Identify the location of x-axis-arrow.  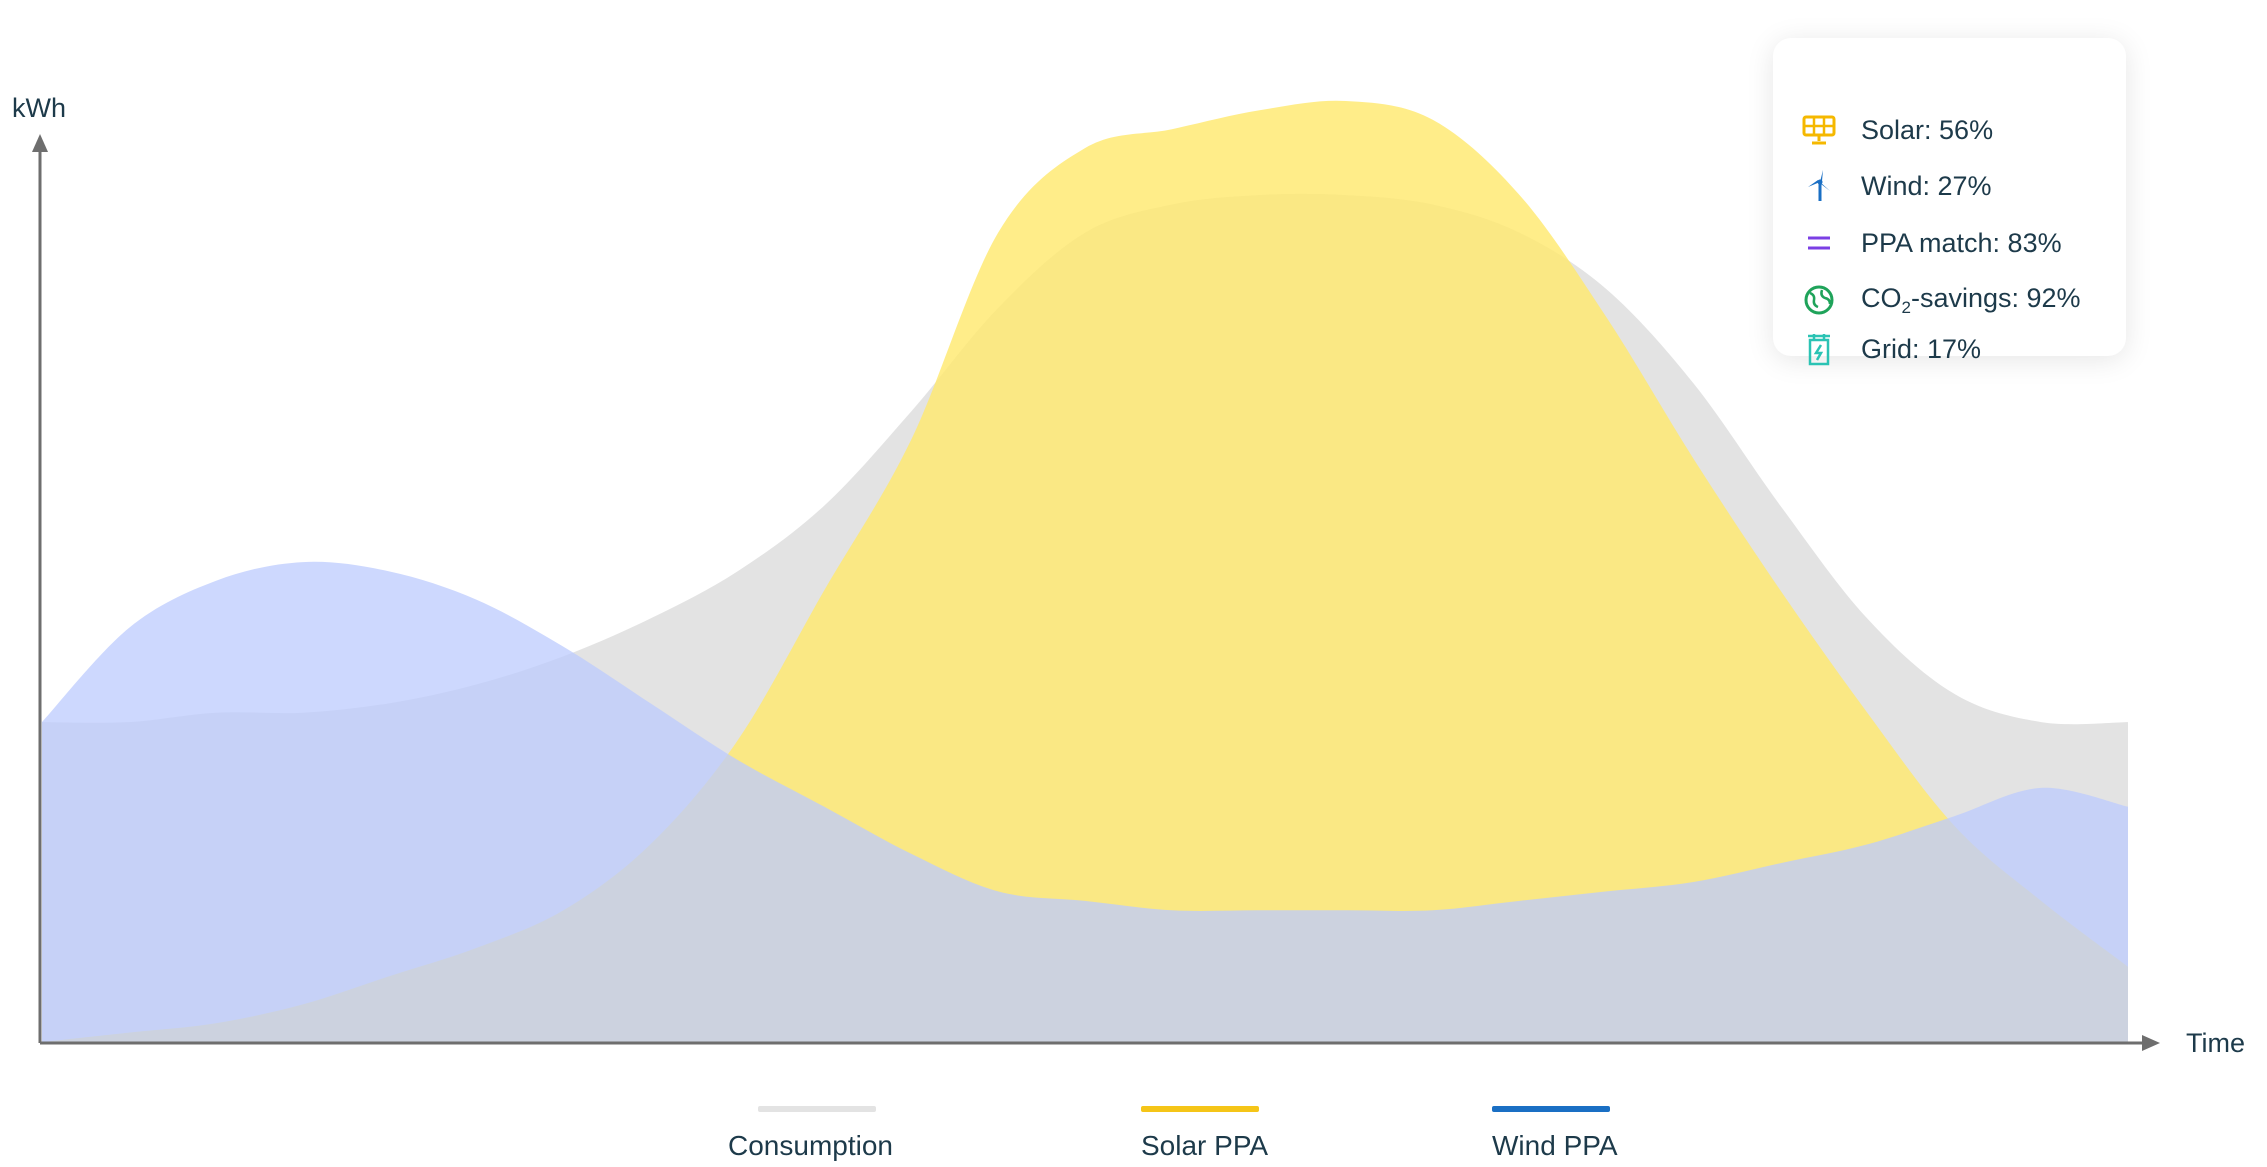
(2151, 1043).